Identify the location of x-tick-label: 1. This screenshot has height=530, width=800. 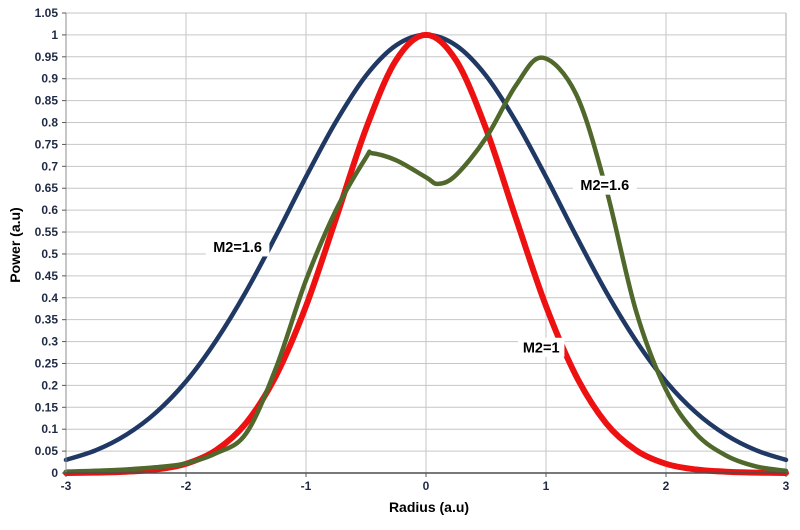
(546, 486).